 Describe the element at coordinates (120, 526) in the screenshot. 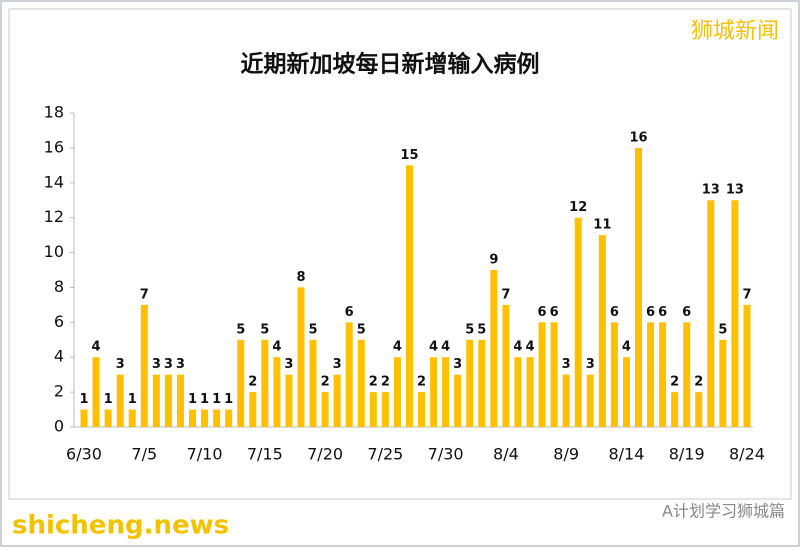

I see `watermark: shicheng.news` at that location.